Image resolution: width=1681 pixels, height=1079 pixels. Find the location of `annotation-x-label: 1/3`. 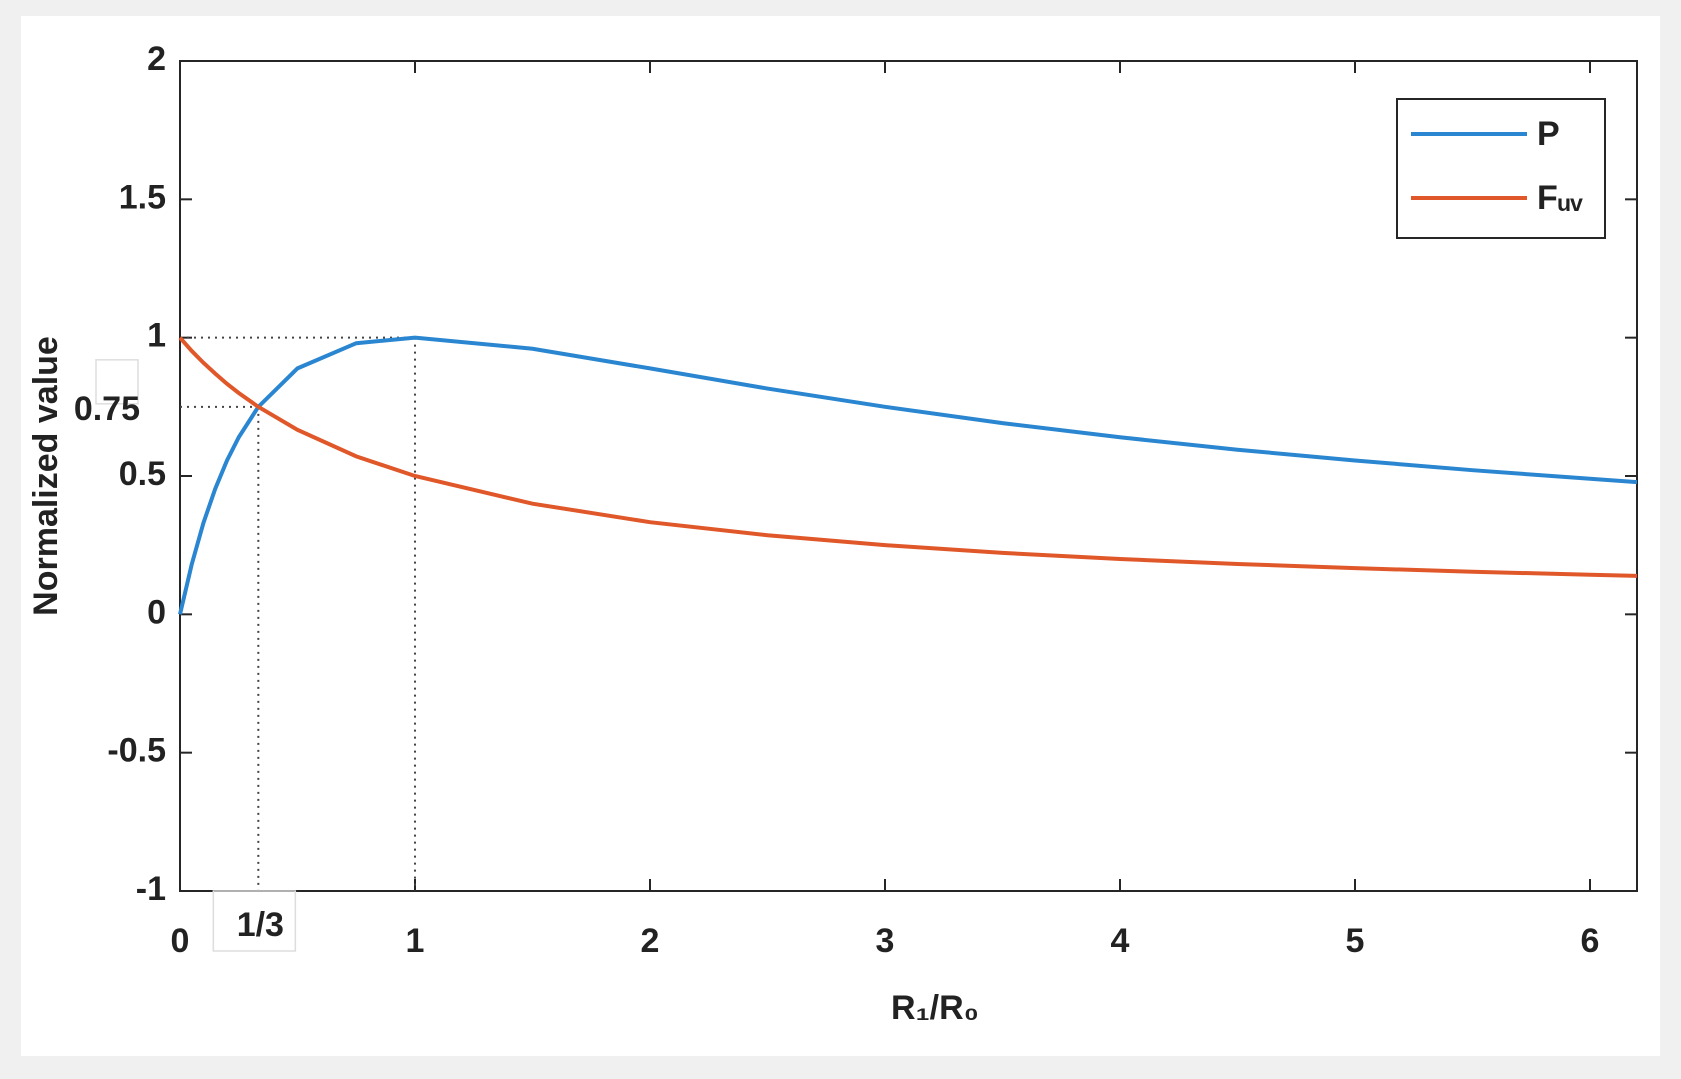

annotation-x-label: 1/3 is located at coordinates (260, 925).